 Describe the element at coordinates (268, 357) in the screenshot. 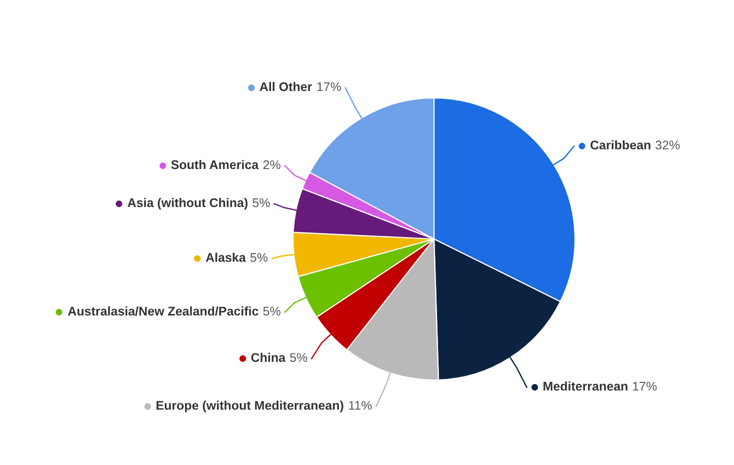

I see `legend-label: China` at that location.